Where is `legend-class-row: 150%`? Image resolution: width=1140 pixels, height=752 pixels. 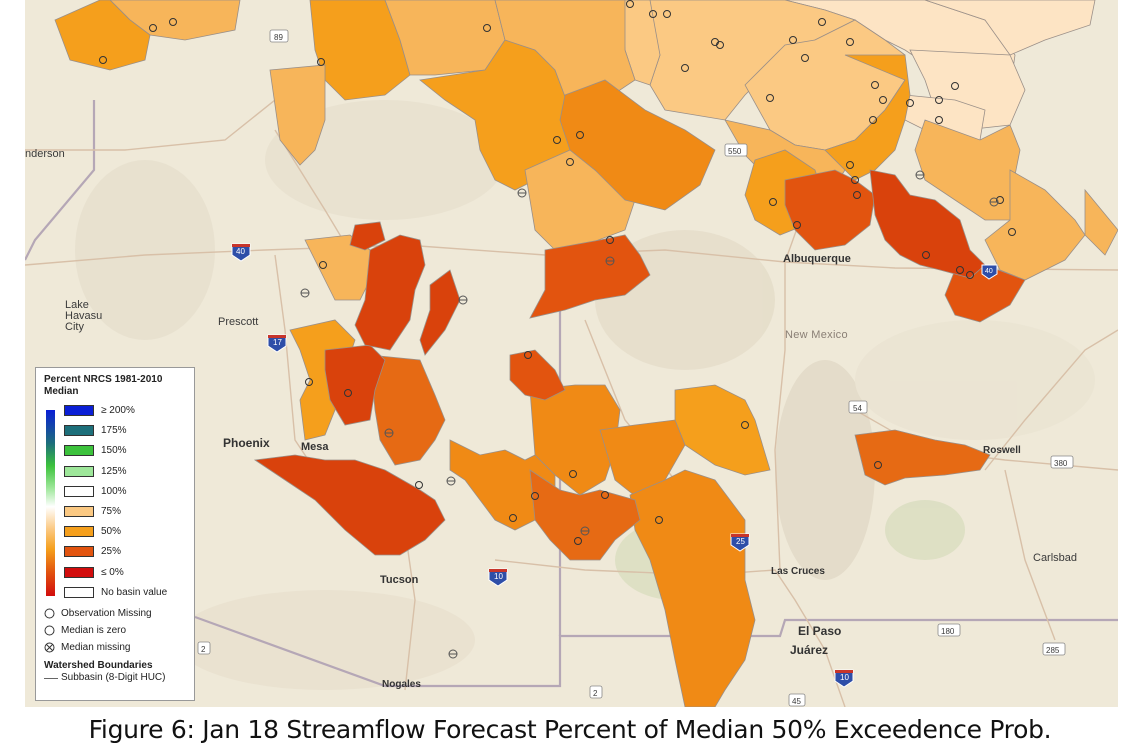 legend-class-row: 150% is located at coordinates (116, 452).